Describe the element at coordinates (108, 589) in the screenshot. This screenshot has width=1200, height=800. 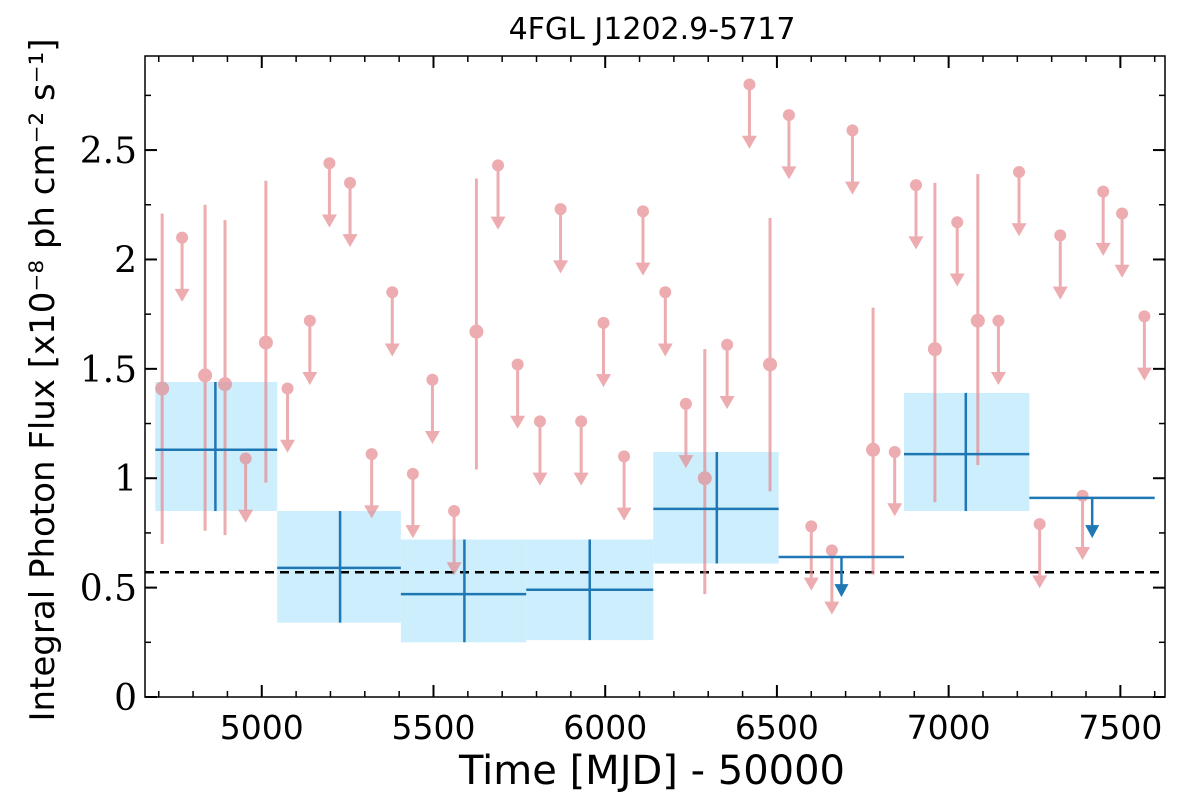
I see `y-tick-label-1: 0.5` at that location.